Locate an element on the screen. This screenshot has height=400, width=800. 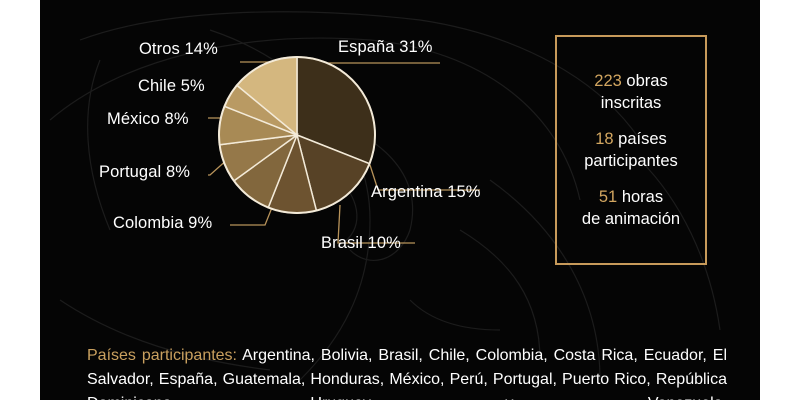
stat-text: horas is located at coordinates (642, 197).